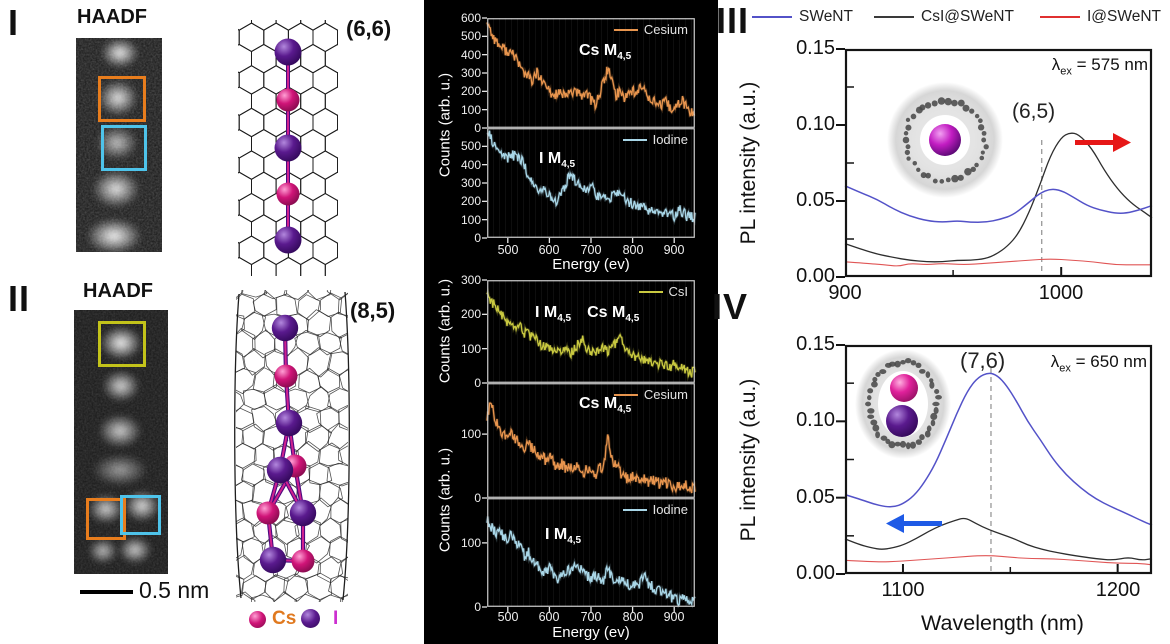 The image size is (1170, 644). Describe the element at coordinates (589, 555) in the screenshot. I see `eels-plot-iodine-bottom: Iodine I M4,5` at that location.